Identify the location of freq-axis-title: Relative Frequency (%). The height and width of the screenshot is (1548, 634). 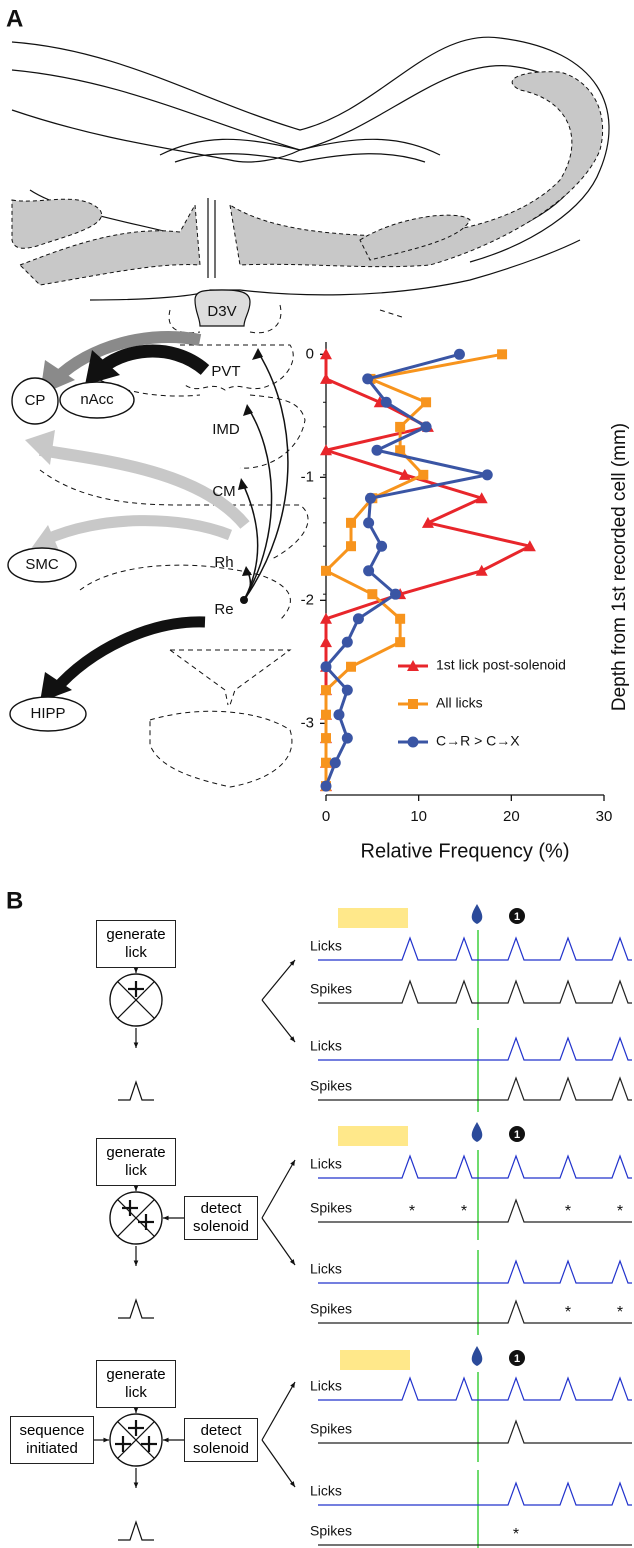
(465, 851).